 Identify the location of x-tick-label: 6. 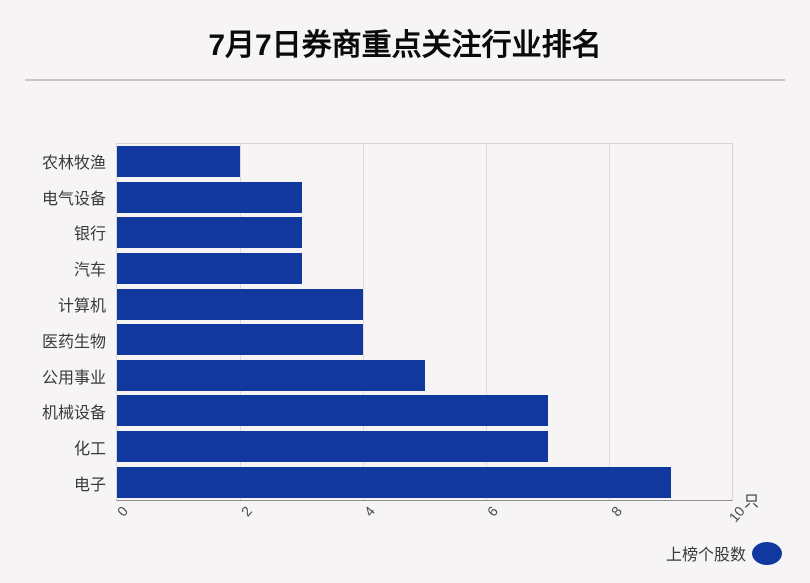
(493, 511).